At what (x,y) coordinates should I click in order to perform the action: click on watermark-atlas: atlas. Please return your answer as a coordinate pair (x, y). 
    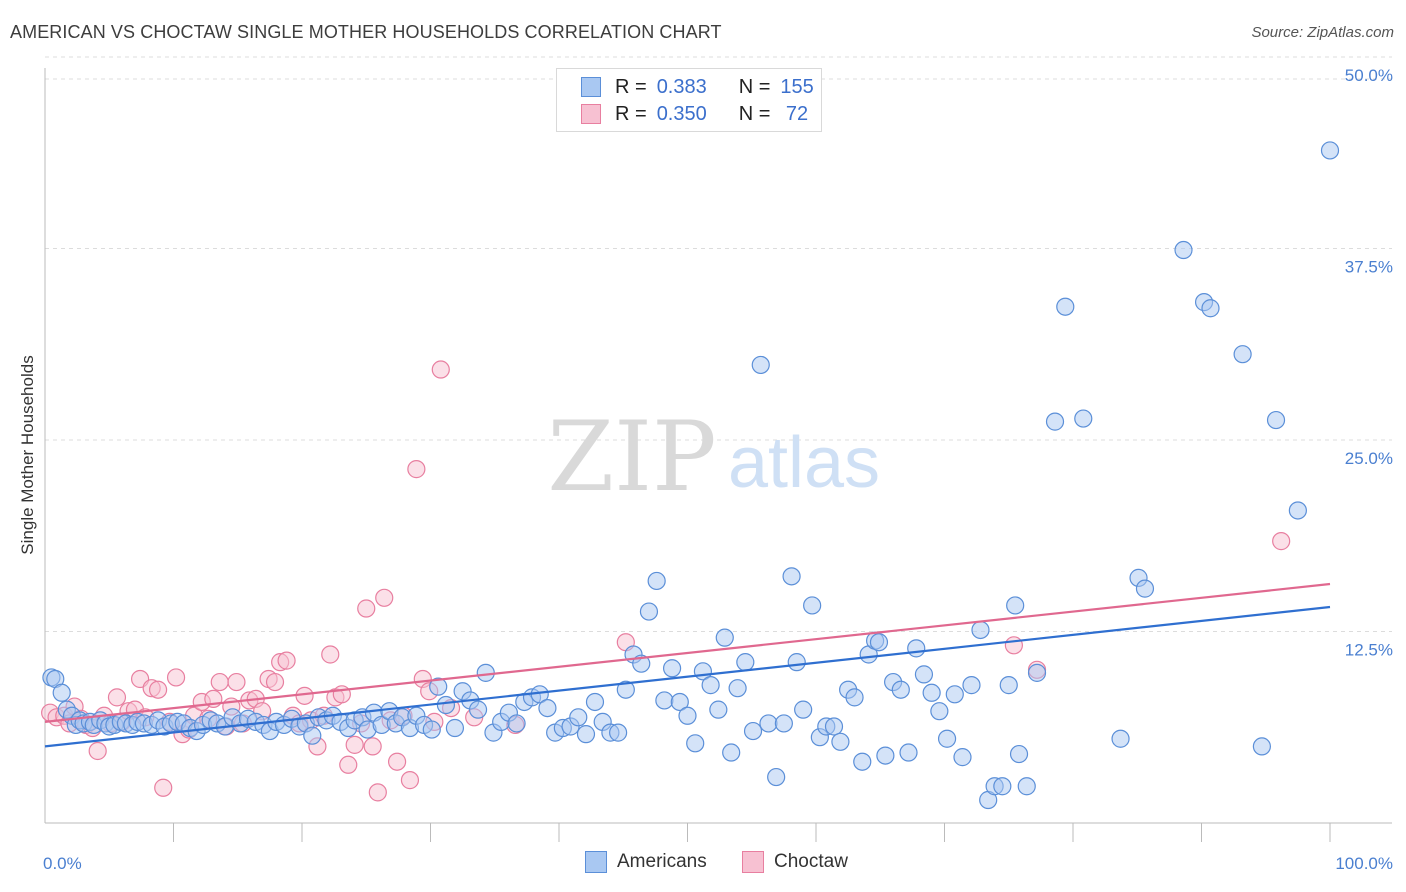
    Looking at the image, I should click on (804, 463).